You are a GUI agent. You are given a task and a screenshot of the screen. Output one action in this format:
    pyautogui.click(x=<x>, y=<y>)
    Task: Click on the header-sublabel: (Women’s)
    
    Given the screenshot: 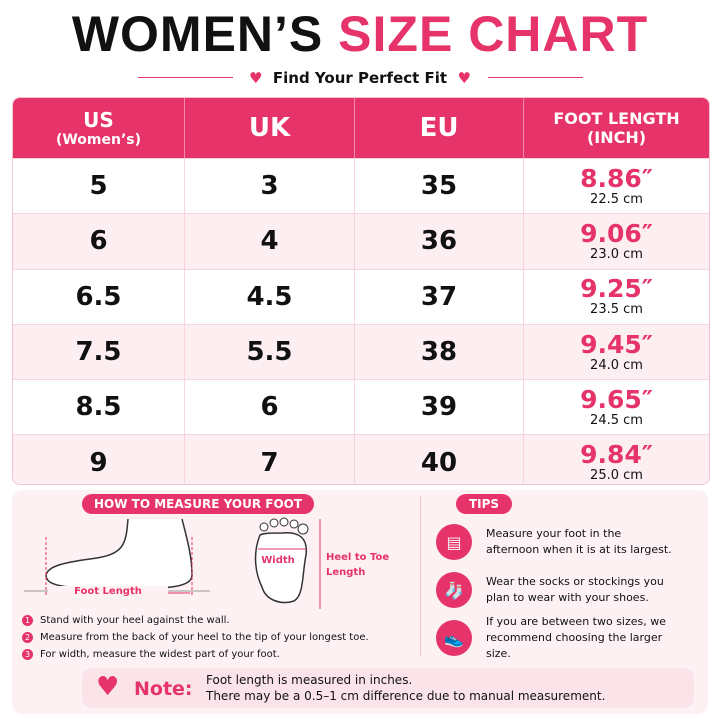 What is the action you would take?
    pyautogui.click(x=98, y=140)
    